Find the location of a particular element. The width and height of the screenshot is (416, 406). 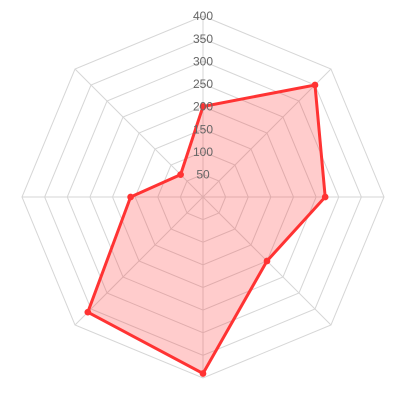

tick-label-100: 100 is located at coordinates (203, 152).